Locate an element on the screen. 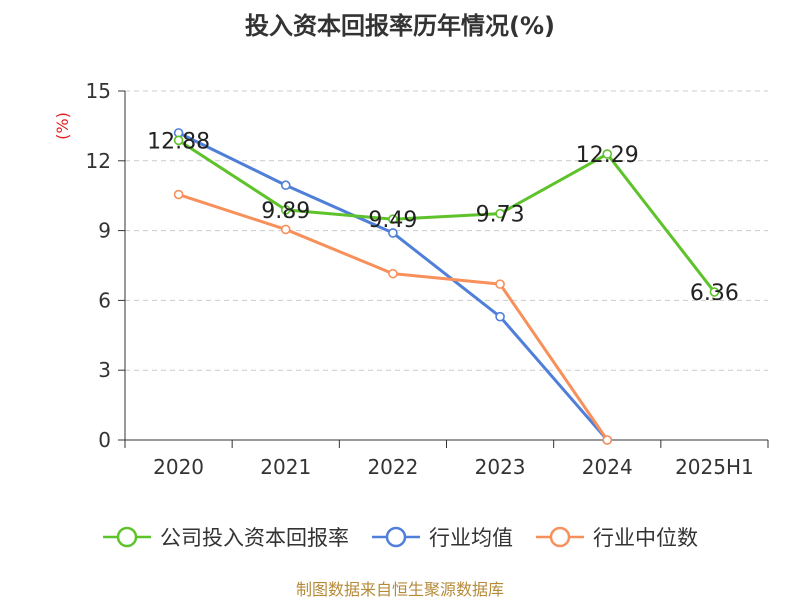 This screenshot has height=600, width=800. source-note: 制图数据来自恒生聚源数据库 is located at coordinates (399, 589).